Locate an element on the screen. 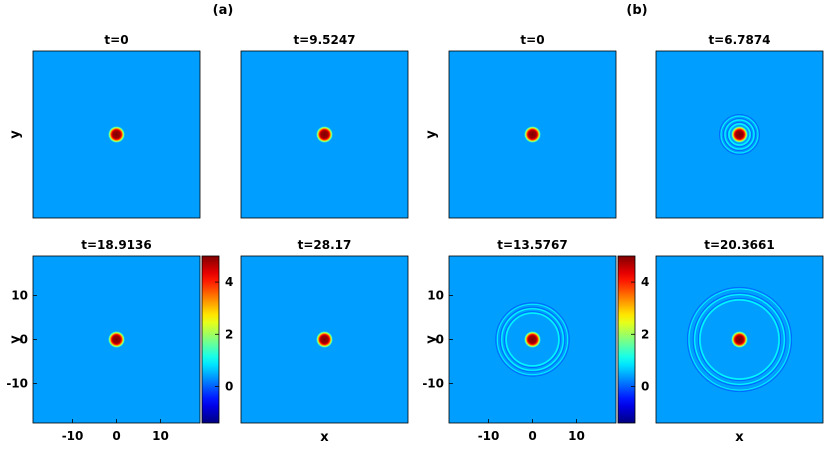 The image size is (830, 453). colorbar-b: 4 2 0 is located at coordinates (633, 339).